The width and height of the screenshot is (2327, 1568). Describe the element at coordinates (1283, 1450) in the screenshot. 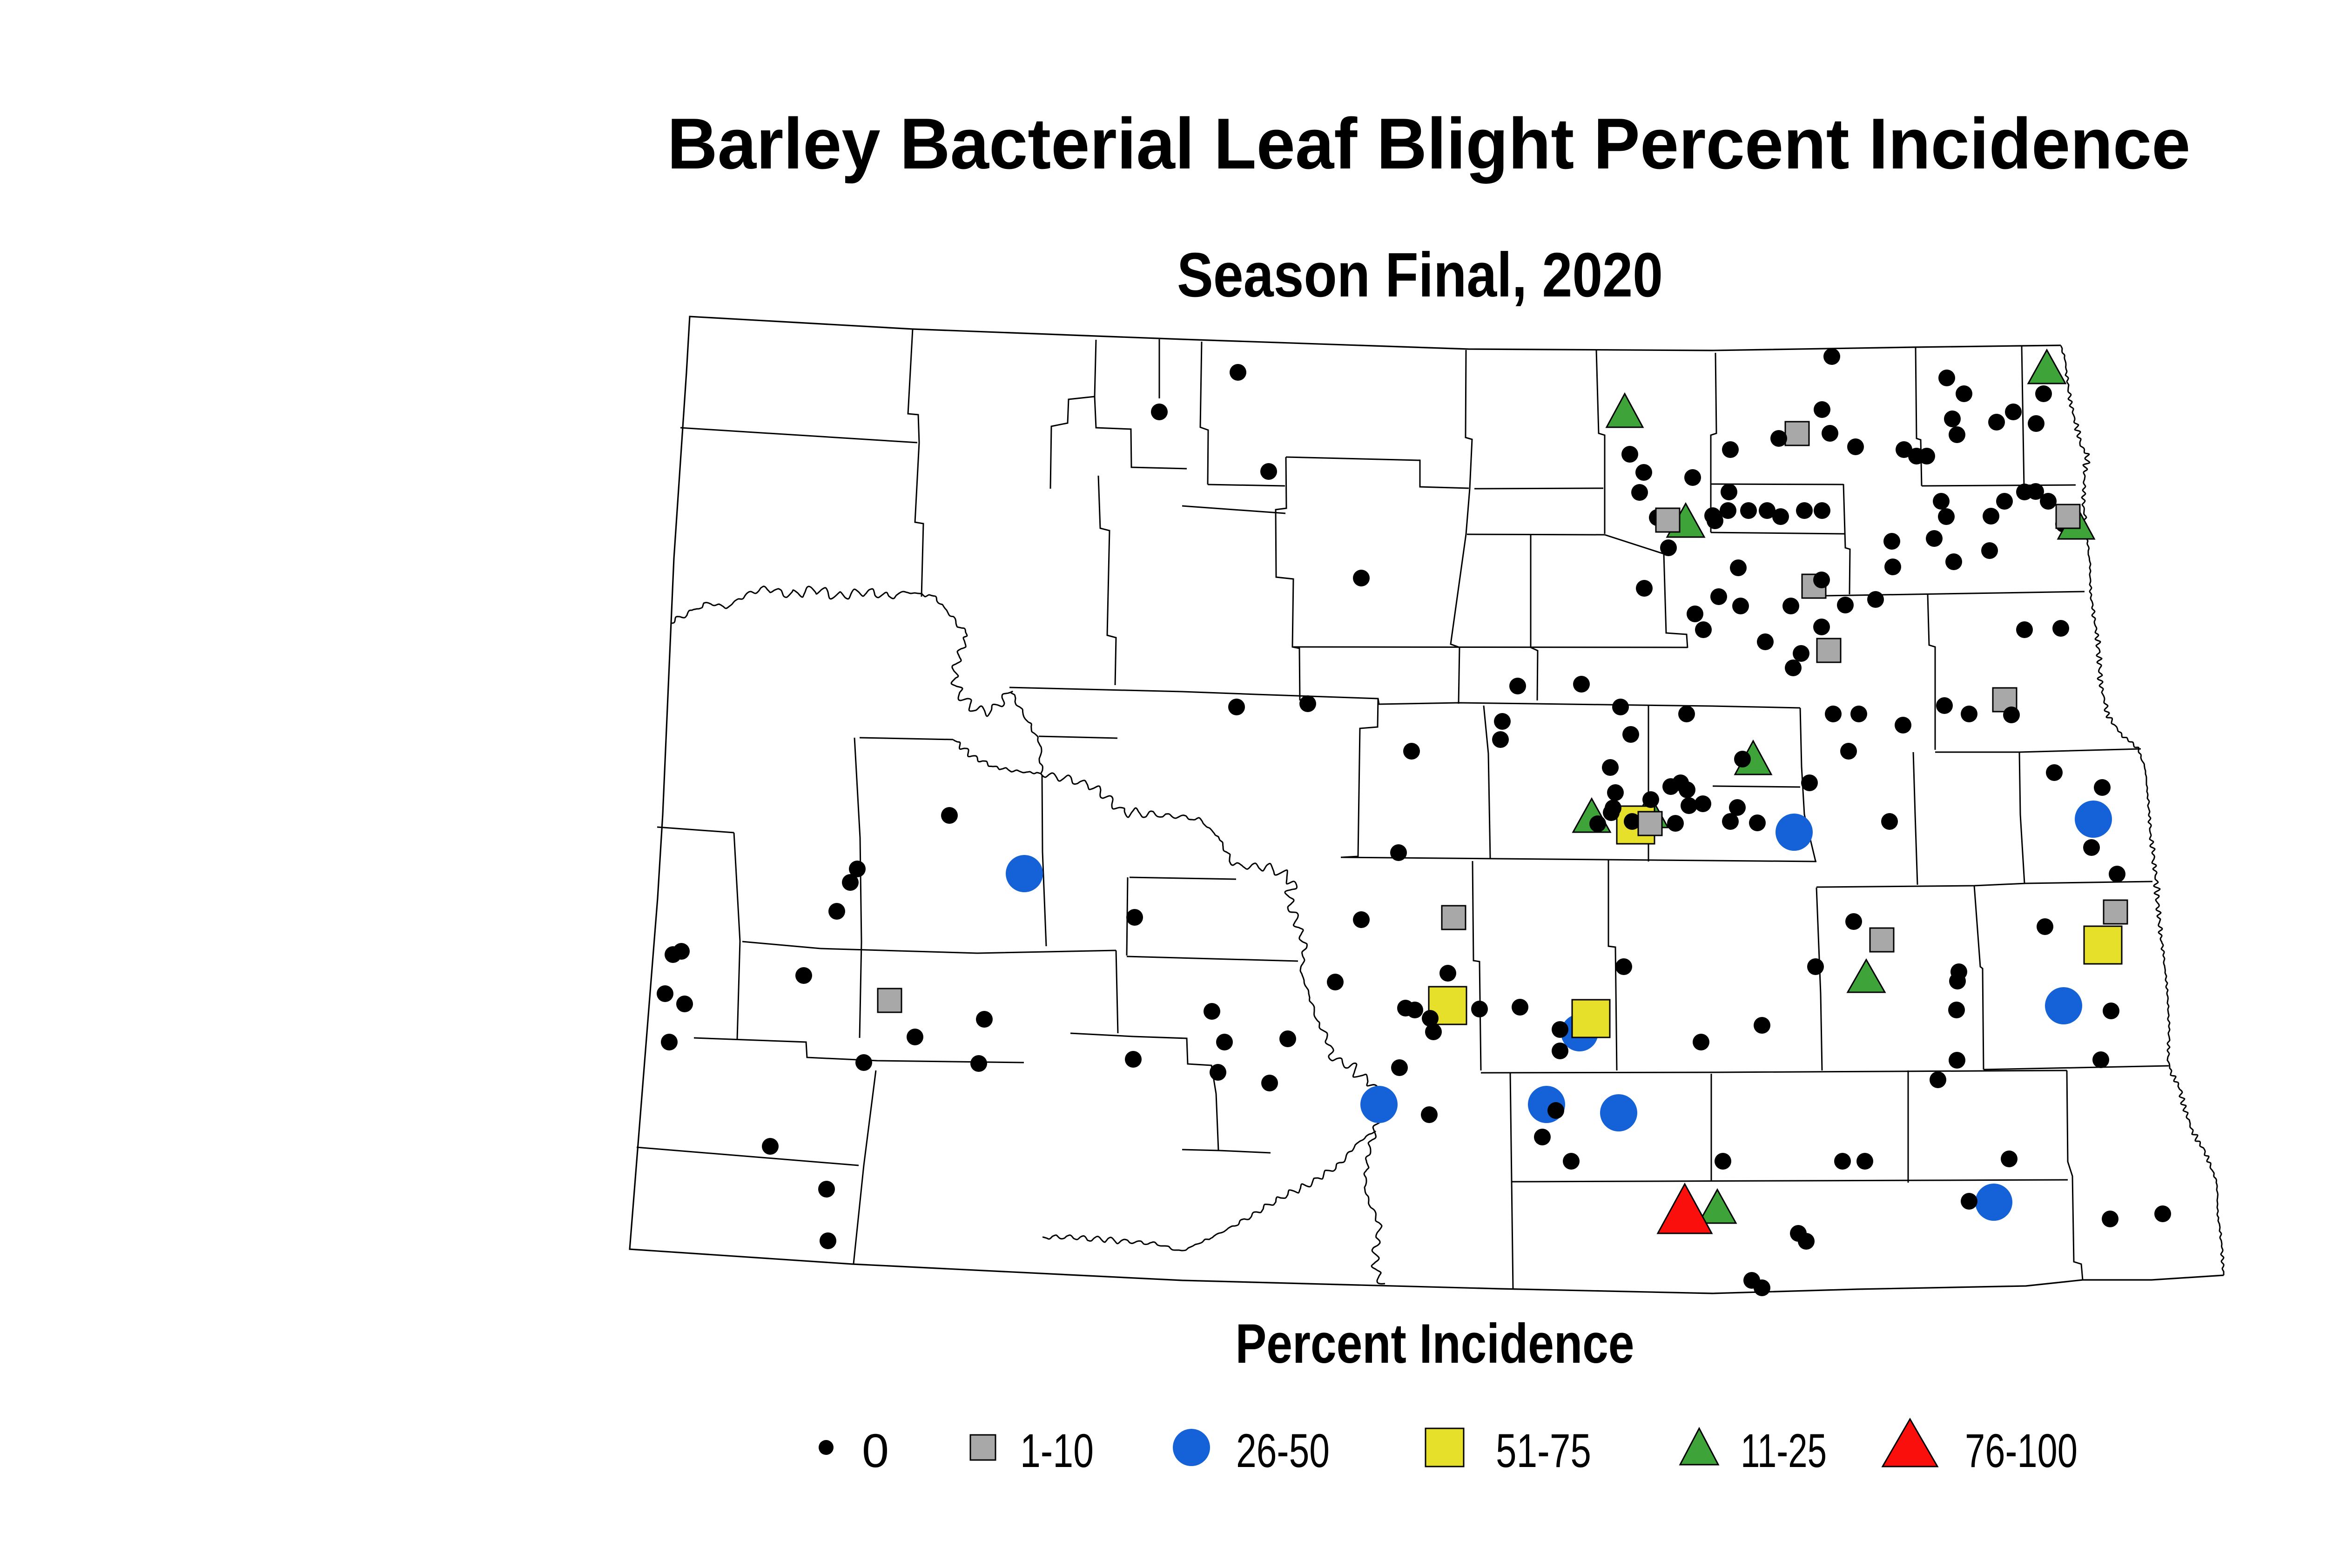

I see `svg-text: 26-50` at that location.